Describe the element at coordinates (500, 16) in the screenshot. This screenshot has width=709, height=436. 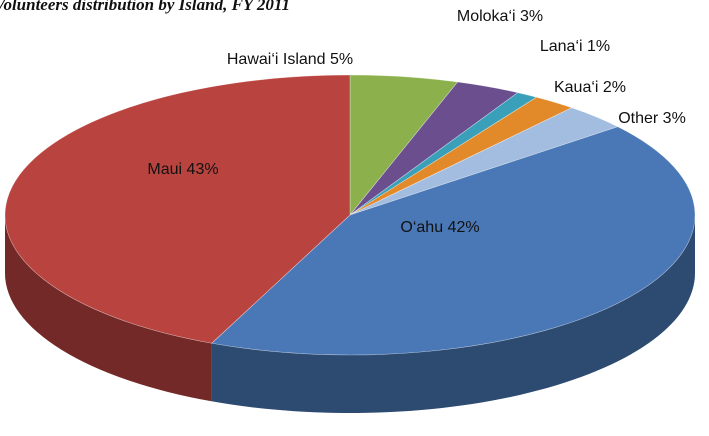
I see `slice-label: Moloka‘i 3%` at that location.